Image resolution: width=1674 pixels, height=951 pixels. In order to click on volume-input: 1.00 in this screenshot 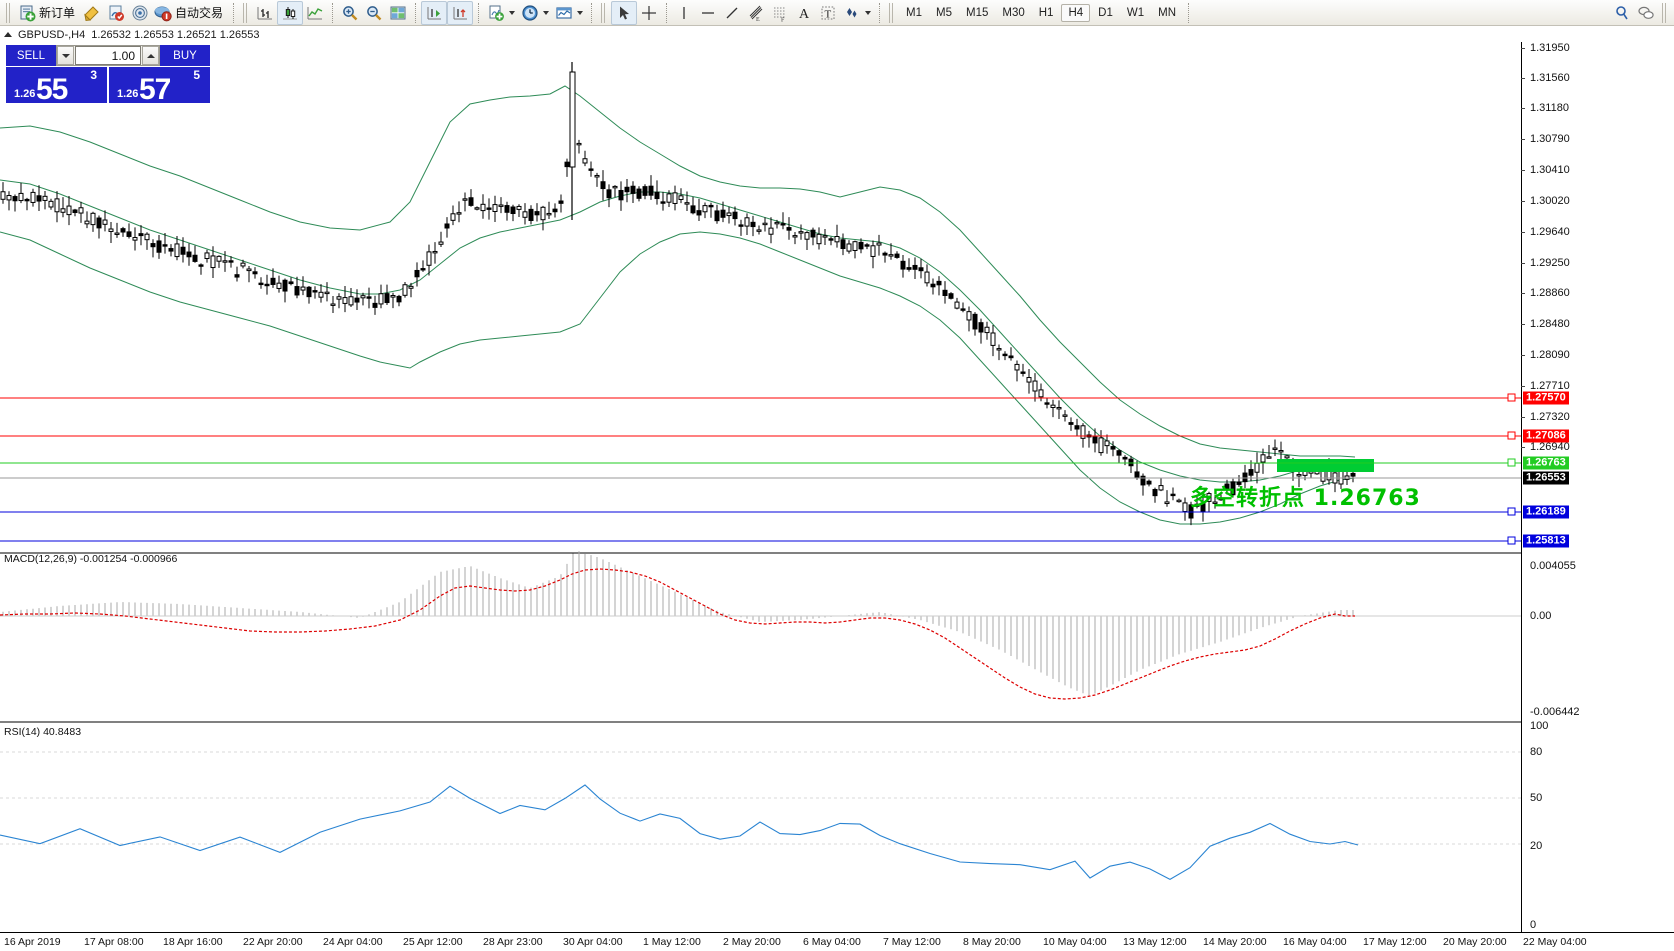, I will do `click(108, 55)`.